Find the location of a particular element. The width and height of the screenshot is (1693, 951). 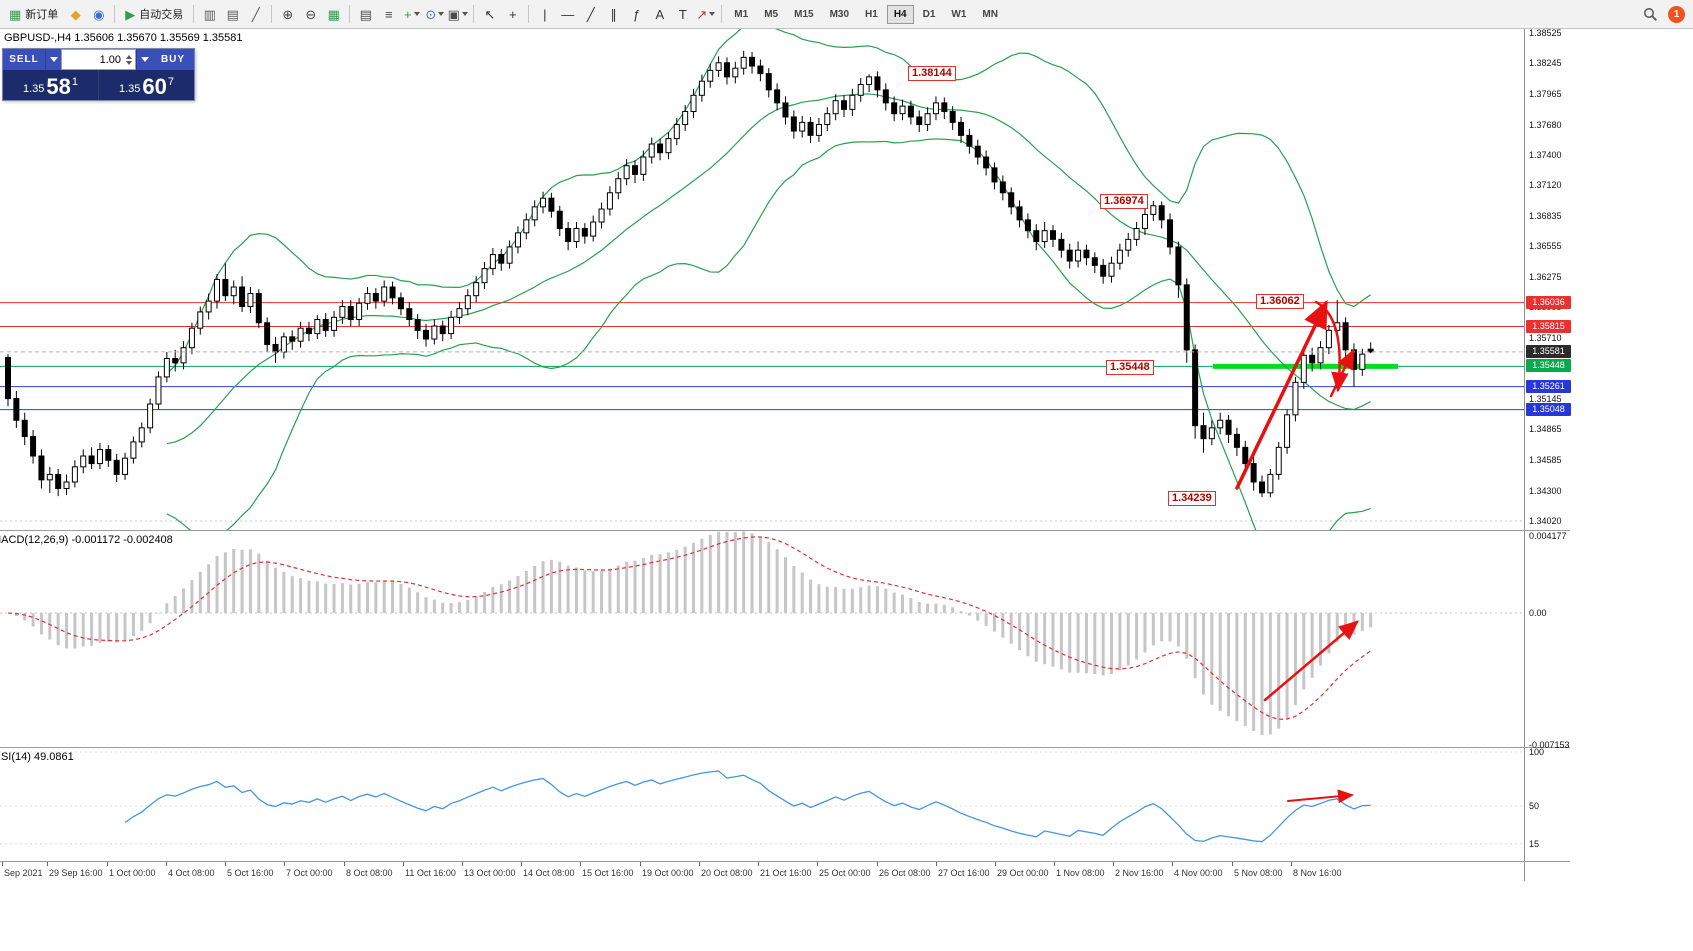

crosshair-icon: + is located at coordinates (512, 14).